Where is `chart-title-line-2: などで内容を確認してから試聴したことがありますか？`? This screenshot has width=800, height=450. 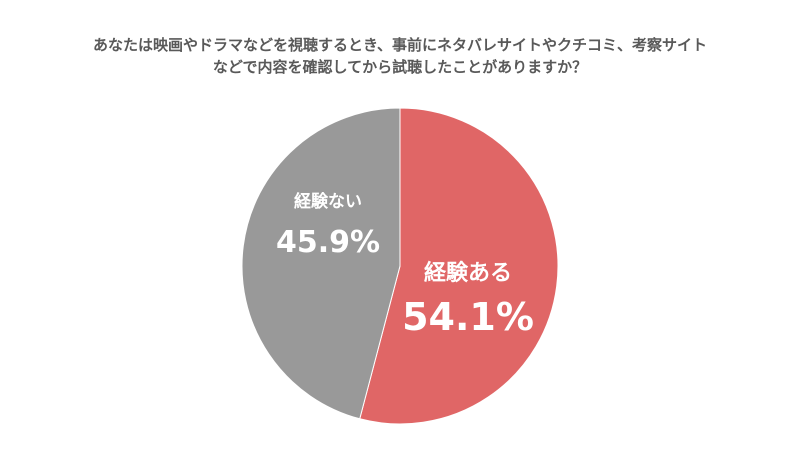
chart-title-line-2: などで内容を確認してから試聴したことがありますか？ is located at coordinates (400, 67).